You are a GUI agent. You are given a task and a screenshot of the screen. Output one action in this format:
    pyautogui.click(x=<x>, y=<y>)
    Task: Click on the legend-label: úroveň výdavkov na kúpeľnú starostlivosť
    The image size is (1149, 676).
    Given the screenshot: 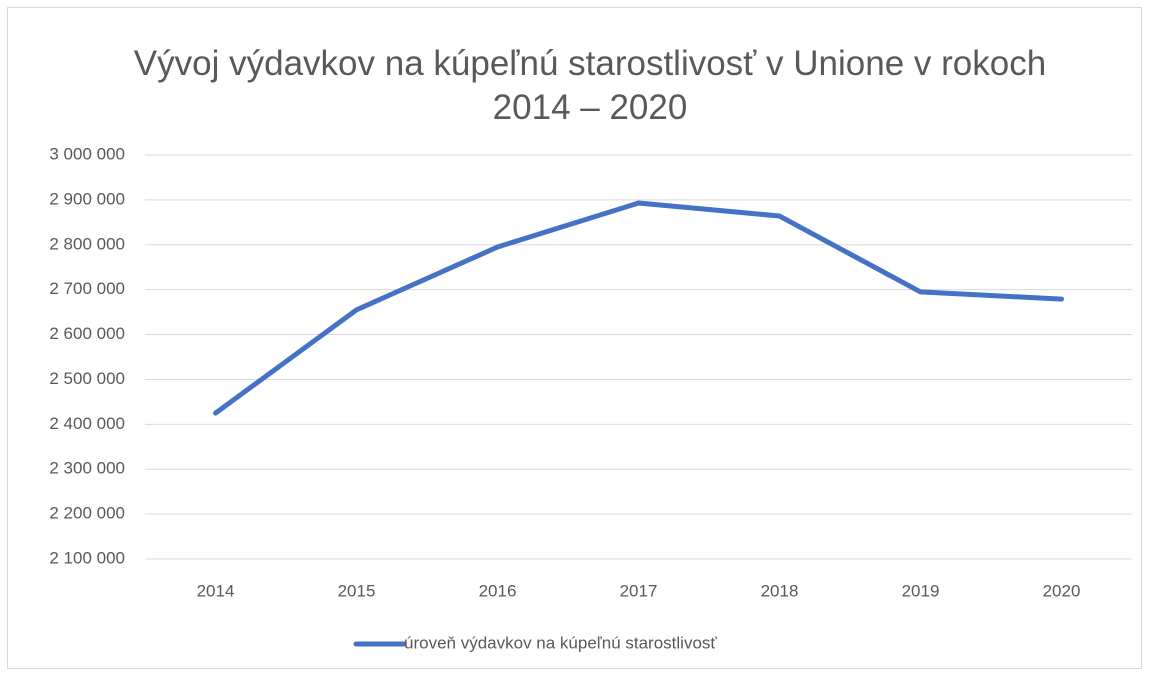 What is the action you would take?
    pyautogui.click(x=560, y=642)
    